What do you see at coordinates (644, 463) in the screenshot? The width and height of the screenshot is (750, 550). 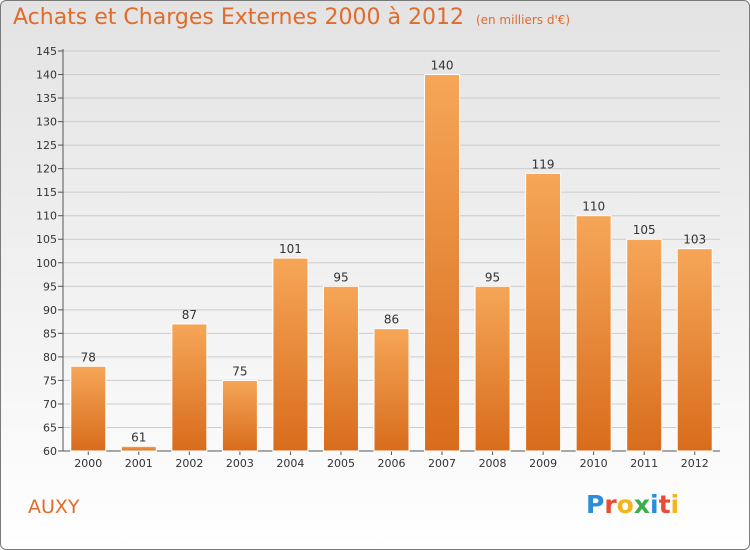 I see `x-tick-label-2011: 2011` at bounding box center [644, 463].